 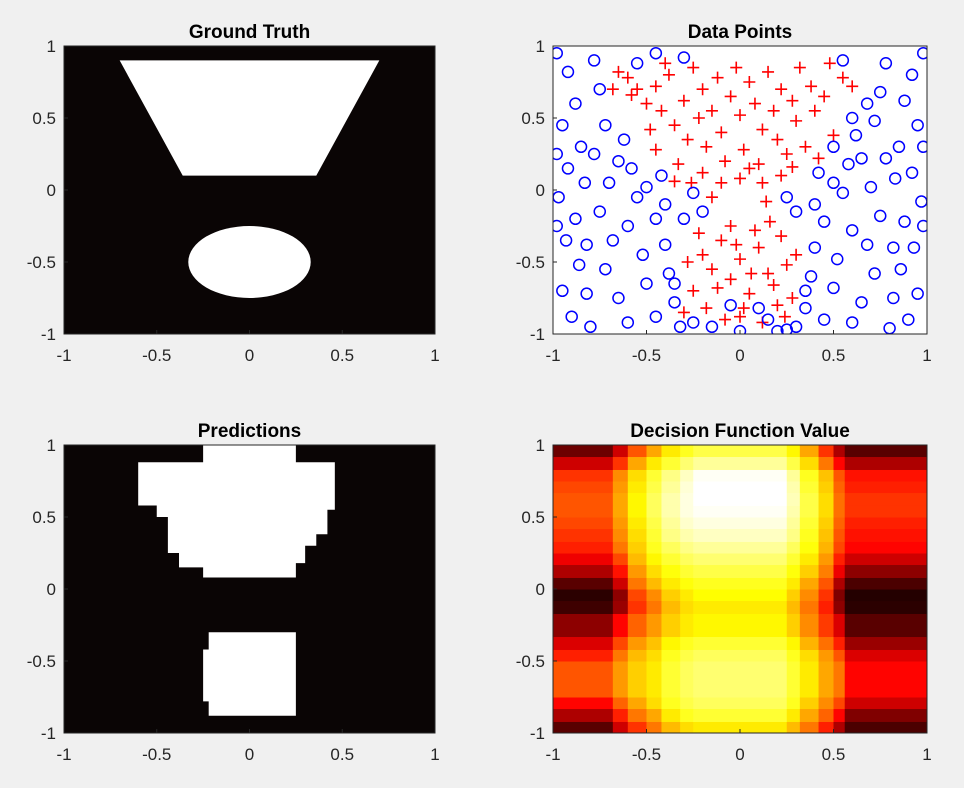 I want to click on y-tick-label: 0.5, so click(x=44, y=517).